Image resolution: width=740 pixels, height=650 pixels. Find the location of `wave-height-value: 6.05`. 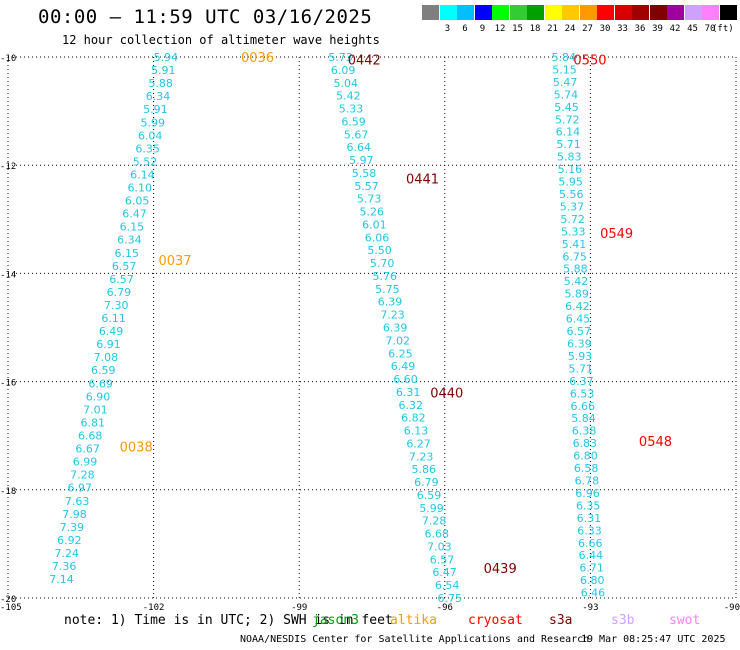

wave-height-value: 6.05 is located at coordinates (137, 201).